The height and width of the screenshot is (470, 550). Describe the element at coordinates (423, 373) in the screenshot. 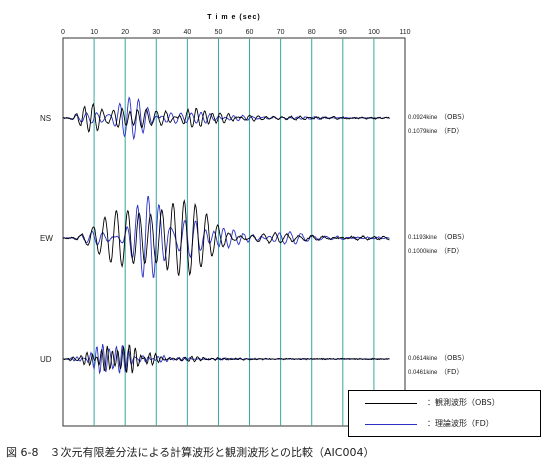

I see `fd-peak-label: 0.0461kine` at that location.